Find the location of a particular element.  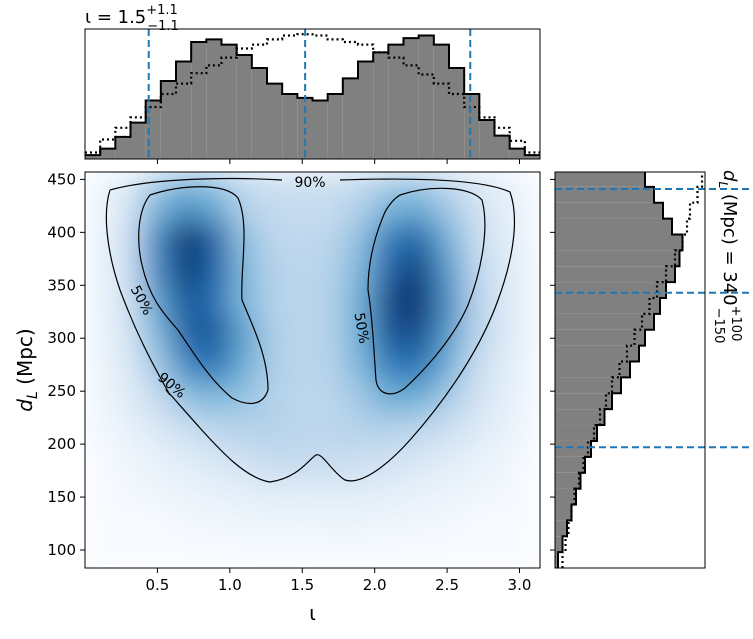

y-tick-label: 450 is located at coordinates (61, 179).